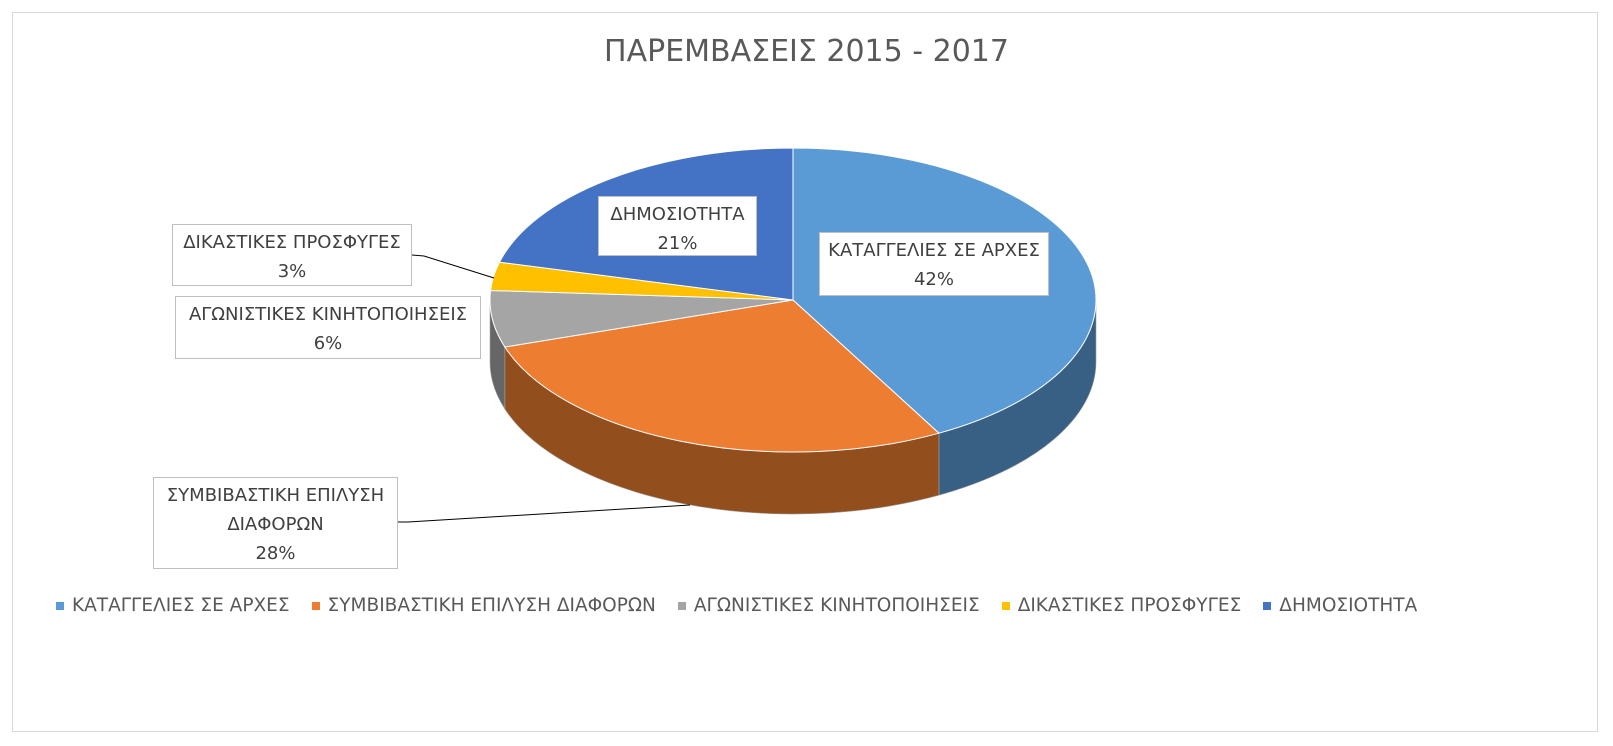  I want to click on data-label-category: ΚΑΤΑΓΓΕΛΙΕΣ ΣΕ ΑΡΧΕΣ, so click(934, 250).